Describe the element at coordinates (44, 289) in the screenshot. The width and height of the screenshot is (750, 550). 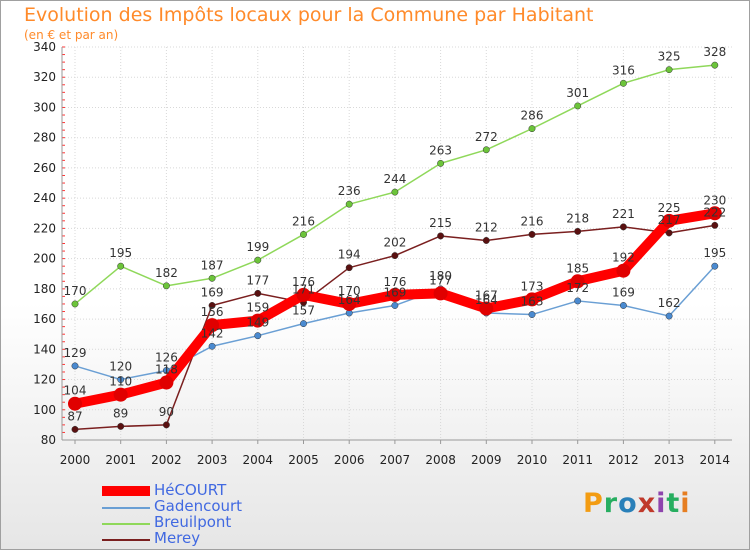
I see `y-tick-label: 180` at that location.